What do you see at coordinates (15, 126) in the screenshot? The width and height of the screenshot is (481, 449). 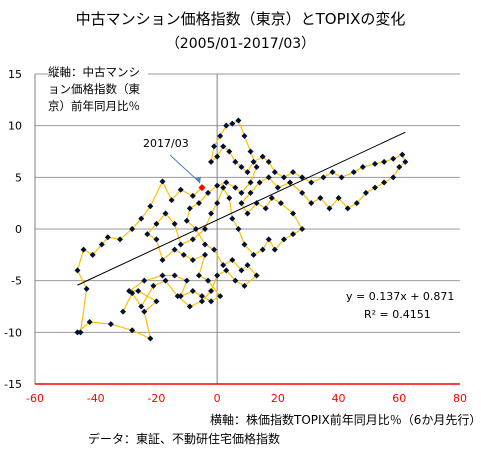 I see `y-tick-label: 10` at bounding box center [15, 126].